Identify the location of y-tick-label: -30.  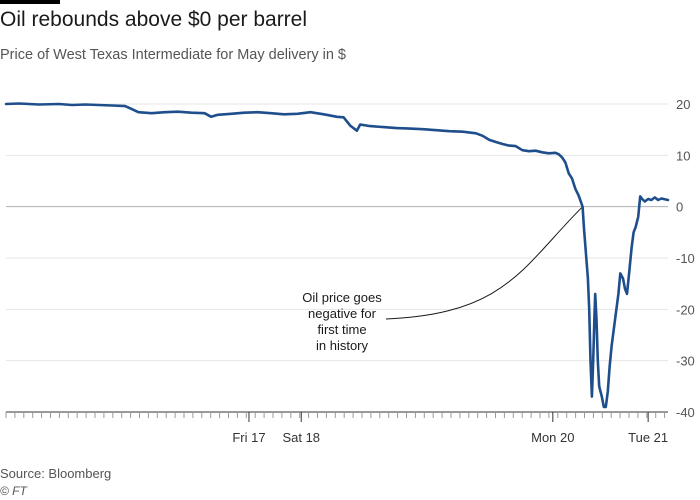
(685, 361).